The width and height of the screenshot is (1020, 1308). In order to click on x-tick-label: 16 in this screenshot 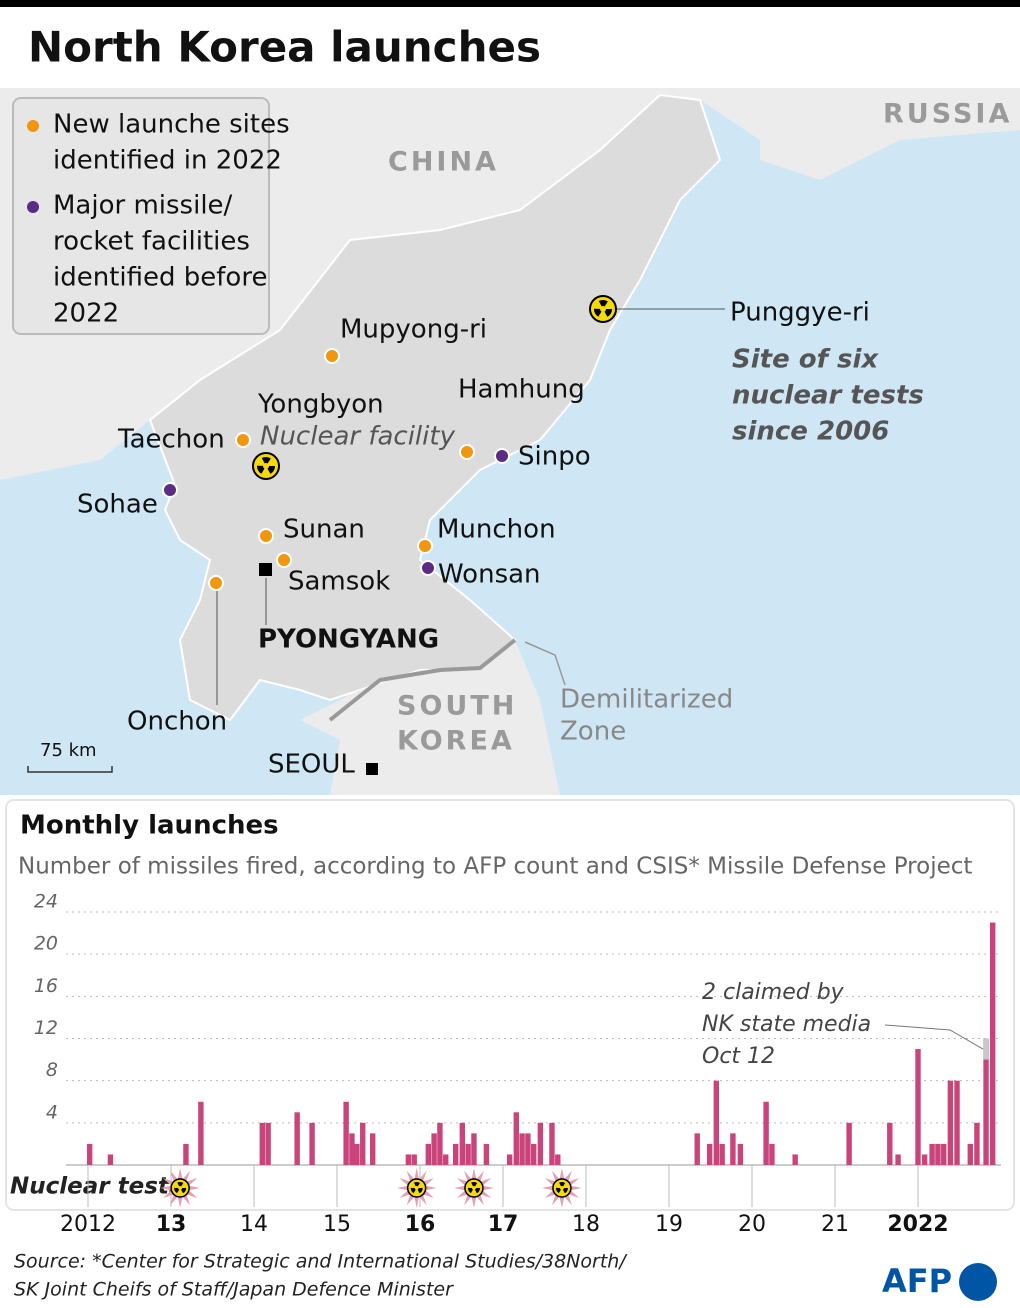, I will do `click(420, 1224)`.